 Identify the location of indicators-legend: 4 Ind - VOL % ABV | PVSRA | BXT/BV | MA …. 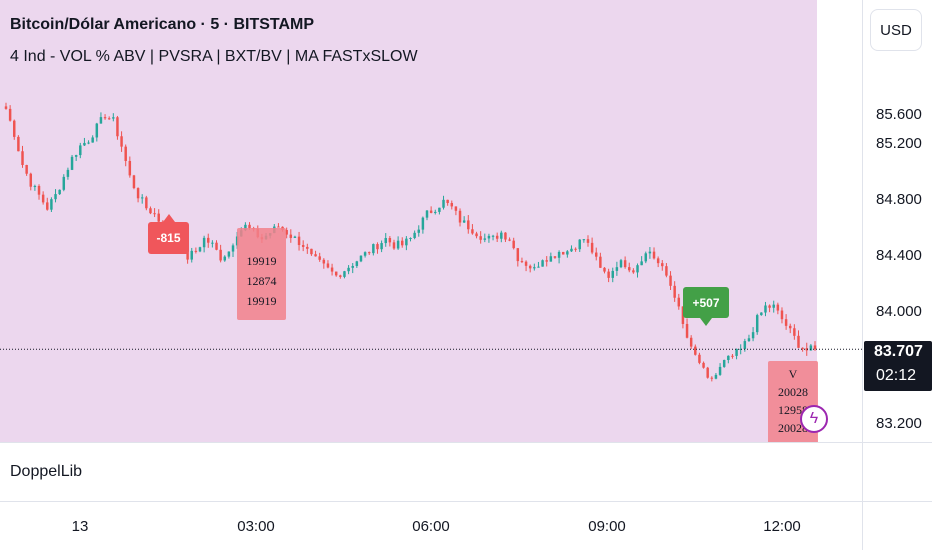
(214, 56).